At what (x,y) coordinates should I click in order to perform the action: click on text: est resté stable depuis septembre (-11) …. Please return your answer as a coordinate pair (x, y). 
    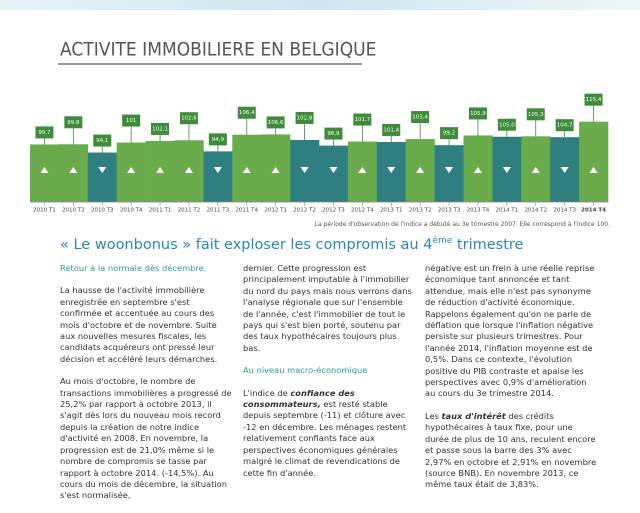
    Looking at the image, I should click on (325, 438).